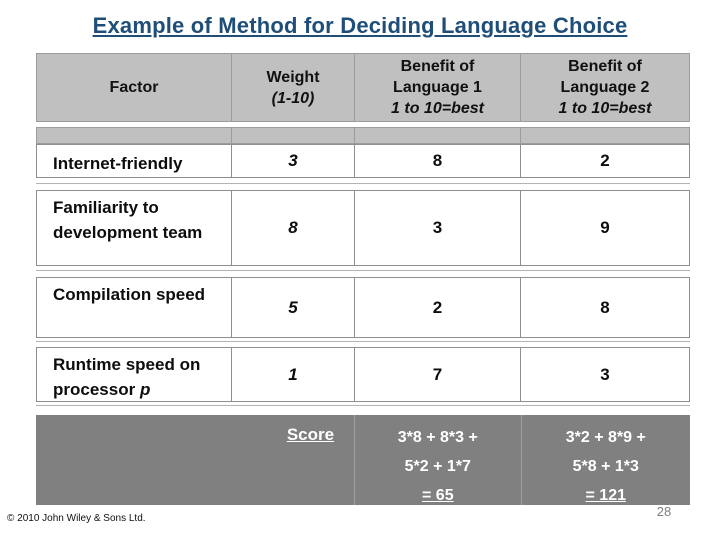  What do you see at coordinates (134, 228) in the screenshot?
I see `factor-label: Familiarity to development team` at bounding box center [134, 228].